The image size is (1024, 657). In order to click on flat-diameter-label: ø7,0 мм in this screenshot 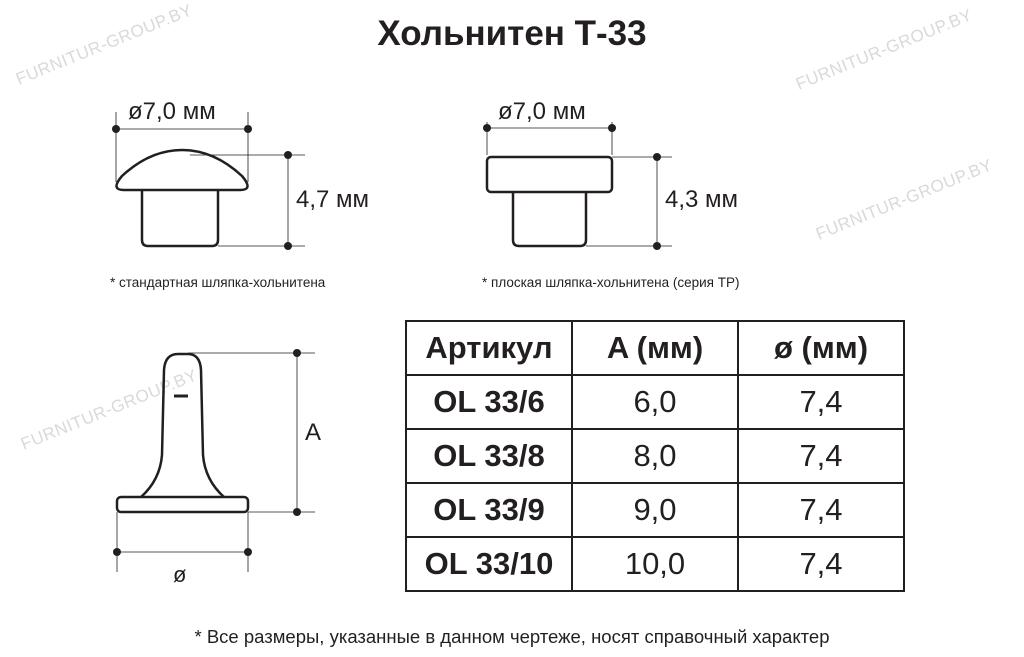, I will do `click(542, 111)`.